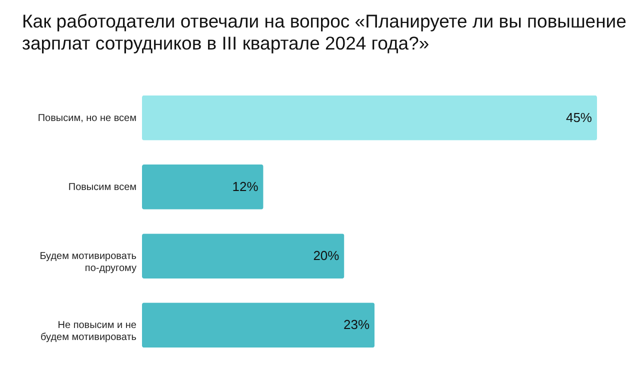 Image resolution: width=640 pixels, height=383 pixels. I want to click on y-tick-label: Не повысим и не будем мотивировать, so click(88, 332).